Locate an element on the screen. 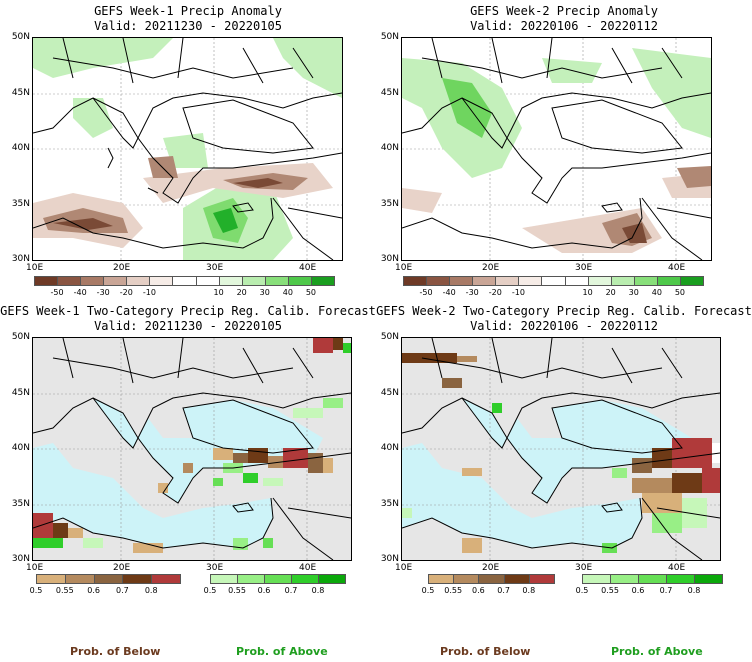 The image size is (752, 662). colorbar-tick-label: 40 is located at coordinates (287, 292).